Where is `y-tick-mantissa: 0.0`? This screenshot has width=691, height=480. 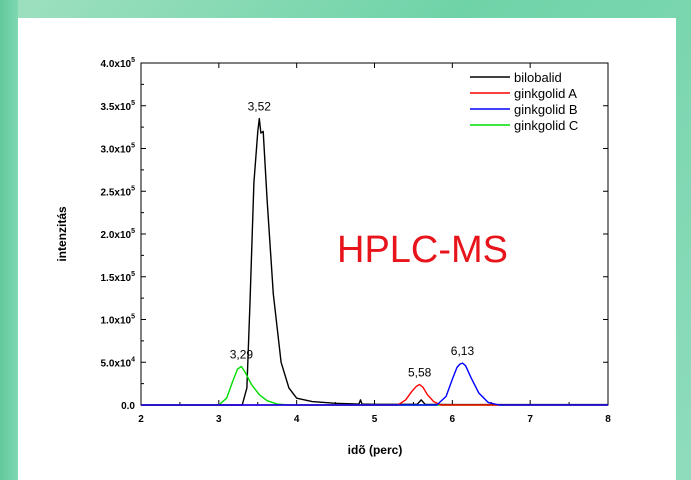
y-tick-mantissa: 0.0 is located at coordinates (128, 406).